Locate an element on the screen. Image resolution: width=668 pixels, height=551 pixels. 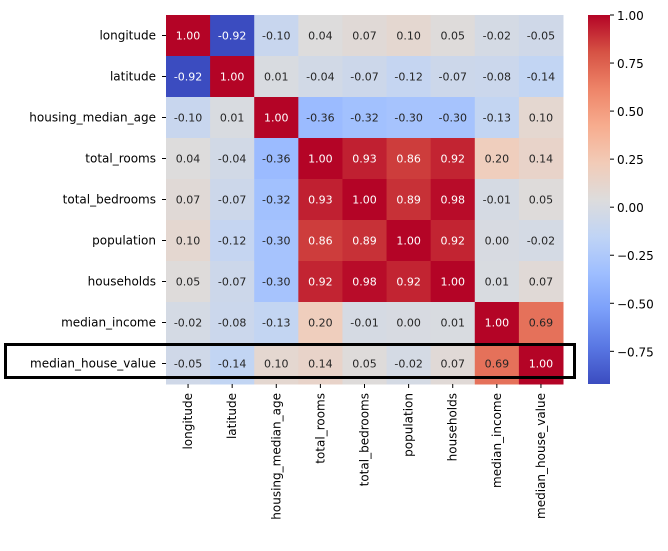
y-tick-label: latitude is located at coordinates (133, 77).